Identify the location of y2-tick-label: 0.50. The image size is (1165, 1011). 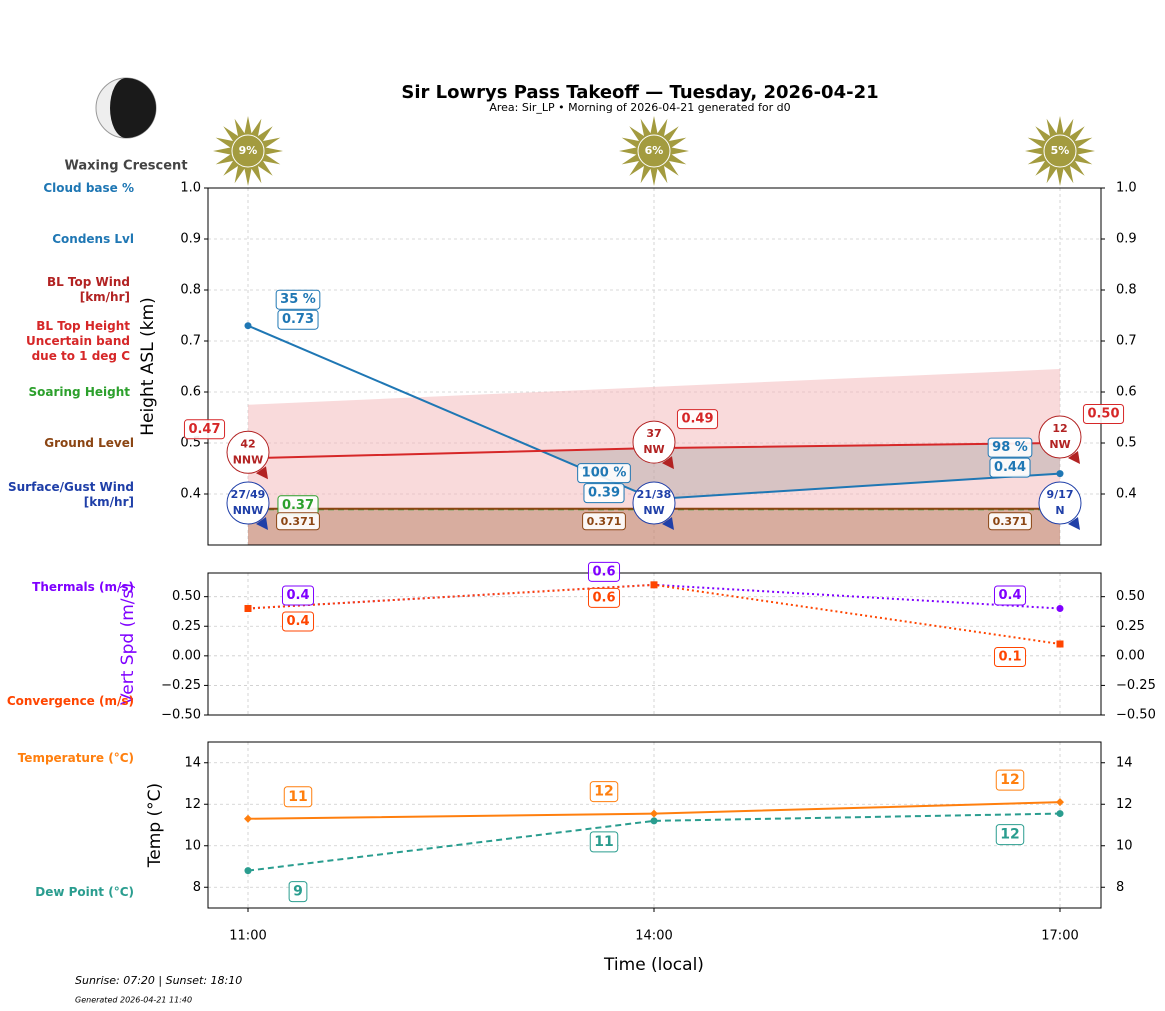
(1130, 596).